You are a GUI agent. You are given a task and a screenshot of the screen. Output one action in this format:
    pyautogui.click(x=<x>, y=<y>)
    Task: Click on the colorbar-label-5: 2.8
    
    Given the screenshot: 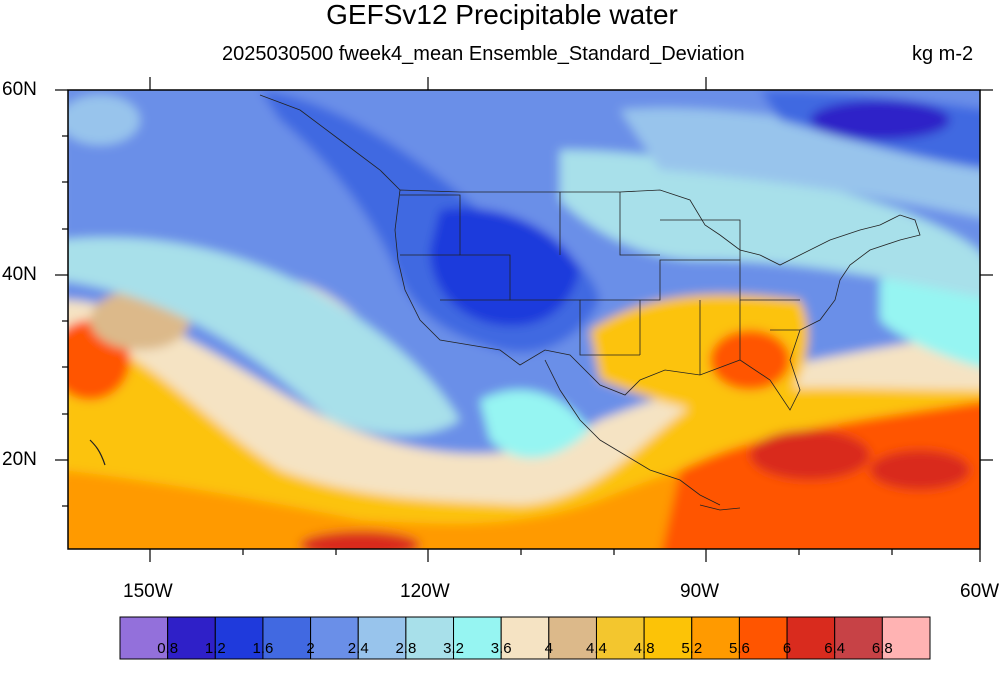 What is the action you would take?
    pyautogui.click(x=406, y=648)
    